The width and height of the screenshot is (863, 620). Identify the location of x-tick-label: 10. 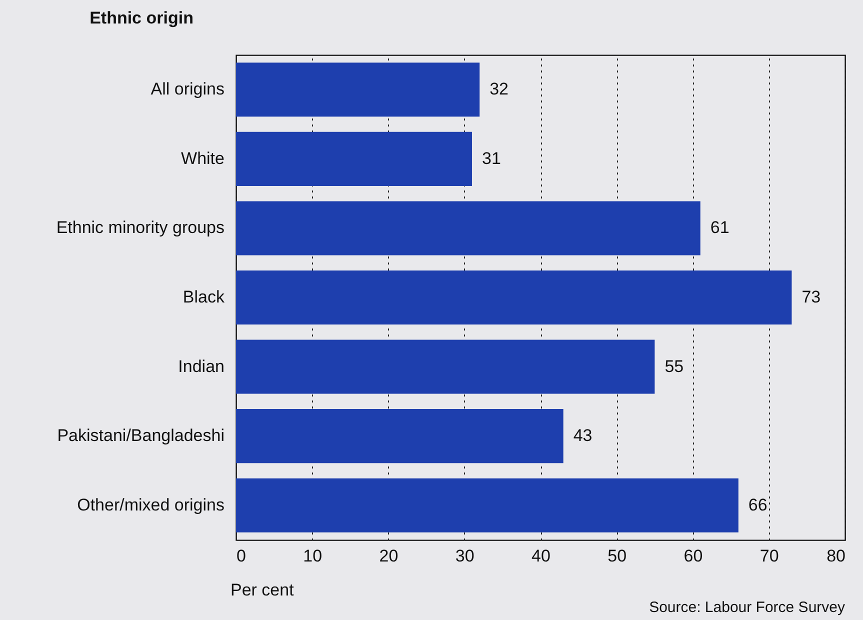
(312, 556).